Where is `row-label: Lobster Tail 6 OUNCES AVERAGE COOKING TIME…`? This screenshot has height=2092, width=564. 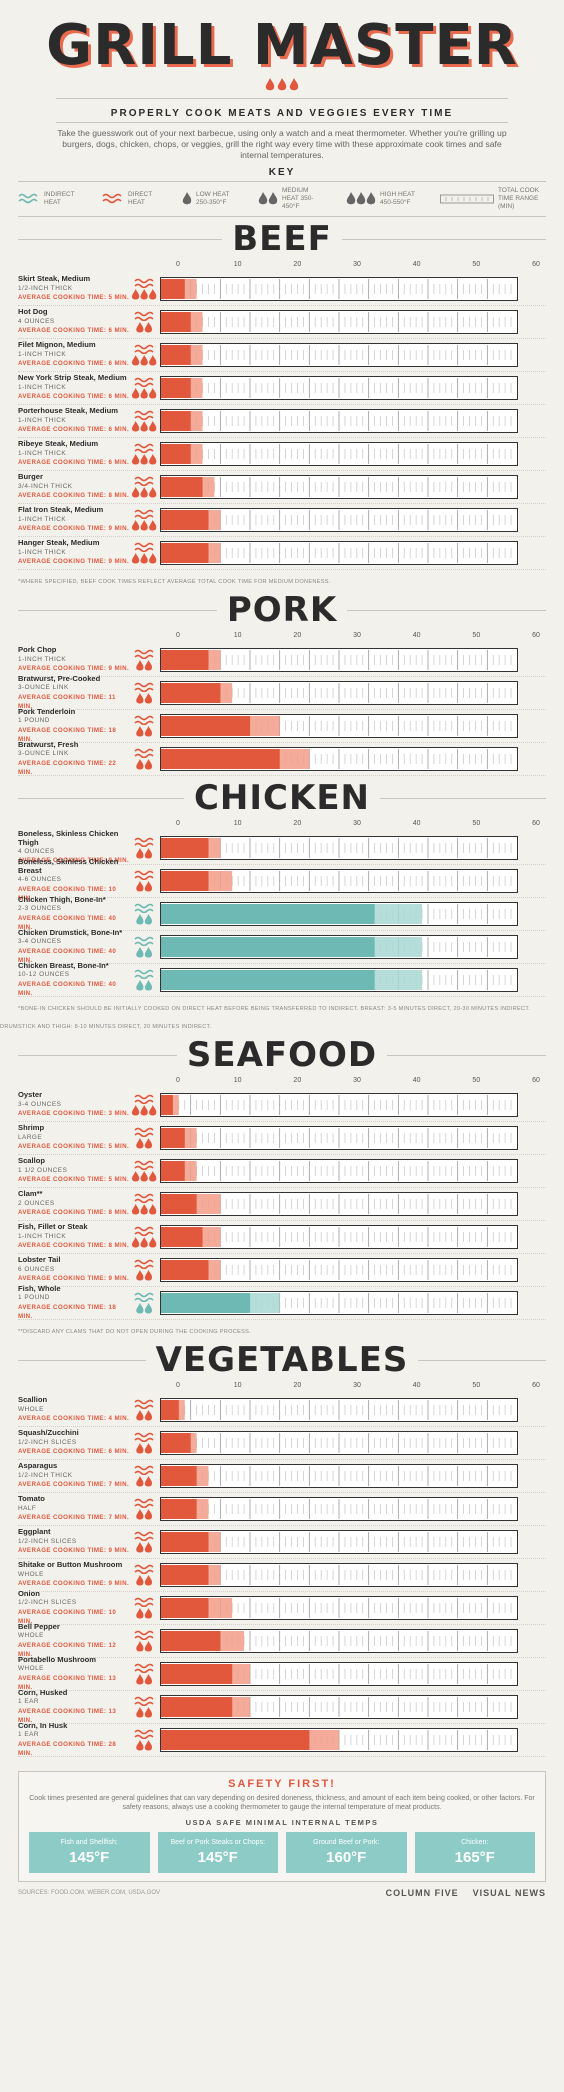
row-label: Lobster Tail 6 OUNCES AVERAGE COOKING TIME… is located at coordinates (74, 1269).